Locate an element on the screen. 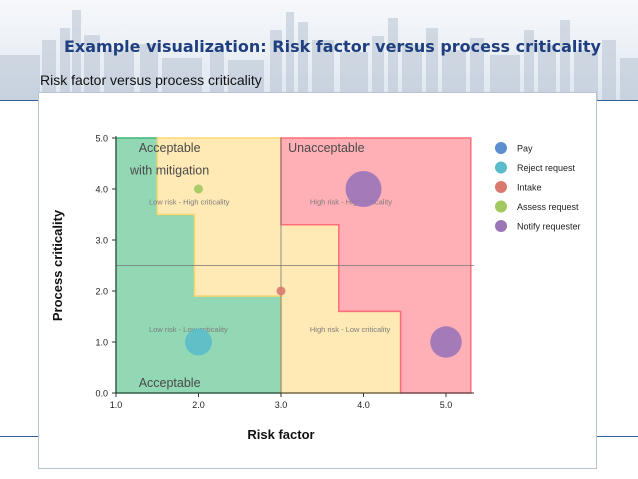 The height and width of the screenshot is (479, 638). legend-label: Pay is located at coordinates (525, 149).